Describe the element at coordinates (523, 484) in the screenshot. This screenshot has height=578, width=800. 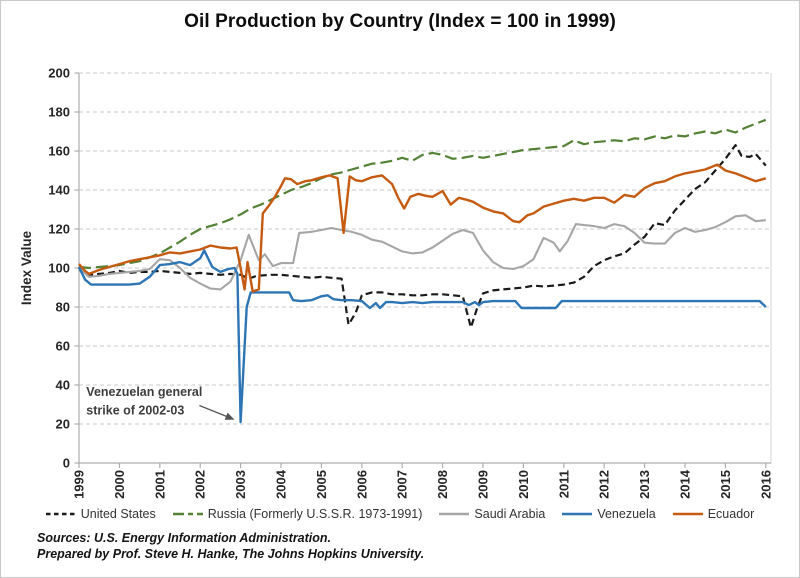
I see `x-tick-label: 2010` at that location.